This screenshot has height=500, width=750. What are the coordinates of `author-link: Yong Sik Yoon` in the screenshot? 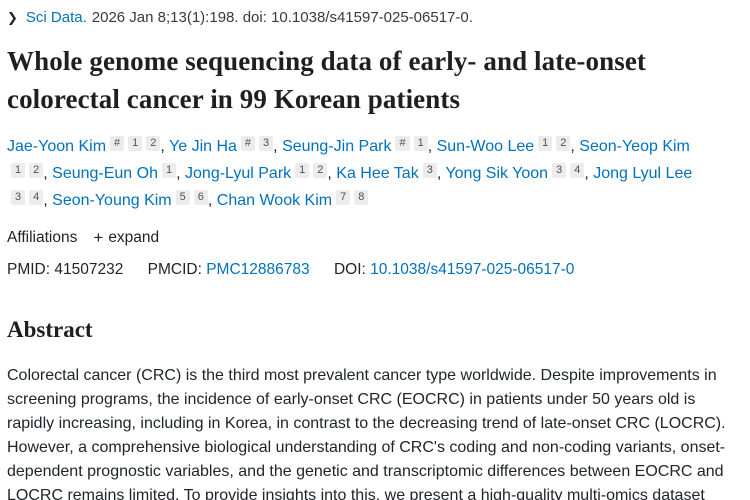 It's located at (497, 173).